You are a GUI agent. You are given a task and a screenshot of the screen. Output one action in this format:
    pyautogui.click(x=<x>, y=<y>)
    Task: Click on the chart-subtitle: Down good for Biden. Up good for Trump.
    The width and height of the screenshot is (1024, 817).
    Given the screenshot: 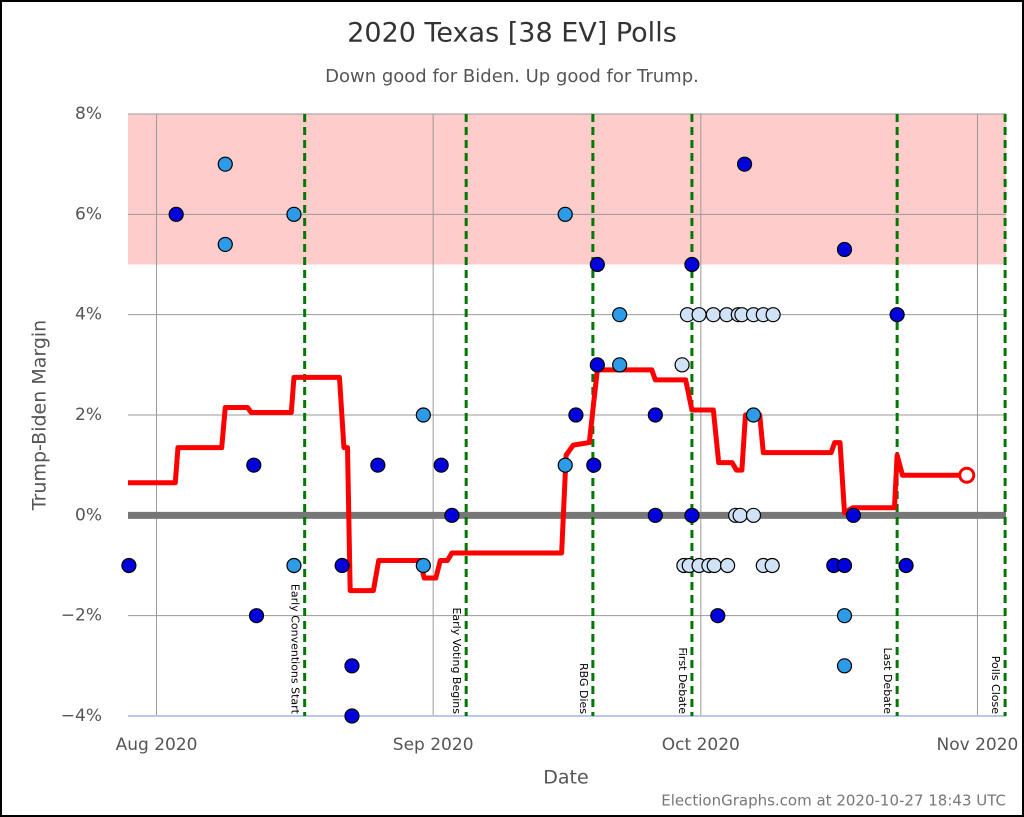 What is the action you would take?
    pyautogui.click(x=512, y=76)
    